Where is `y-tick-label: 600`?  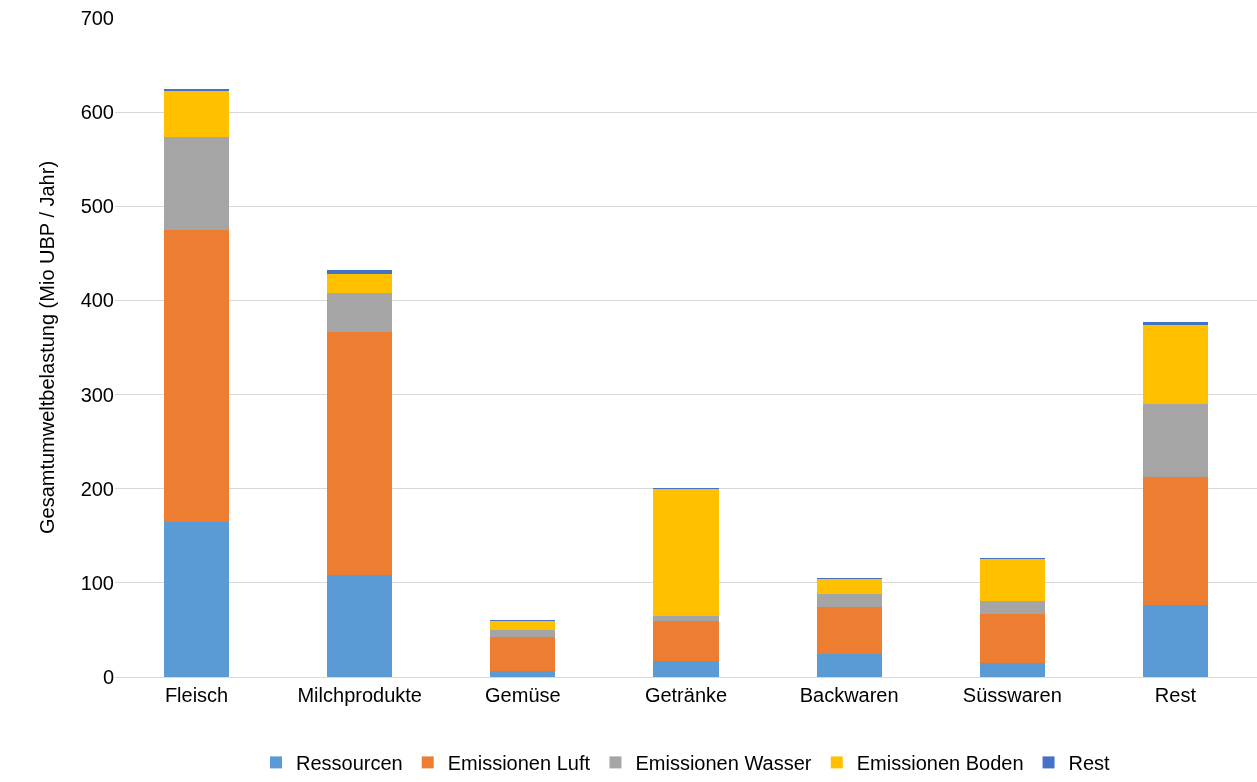 y-tick-label: 600 is located at coordinates (97, 112).